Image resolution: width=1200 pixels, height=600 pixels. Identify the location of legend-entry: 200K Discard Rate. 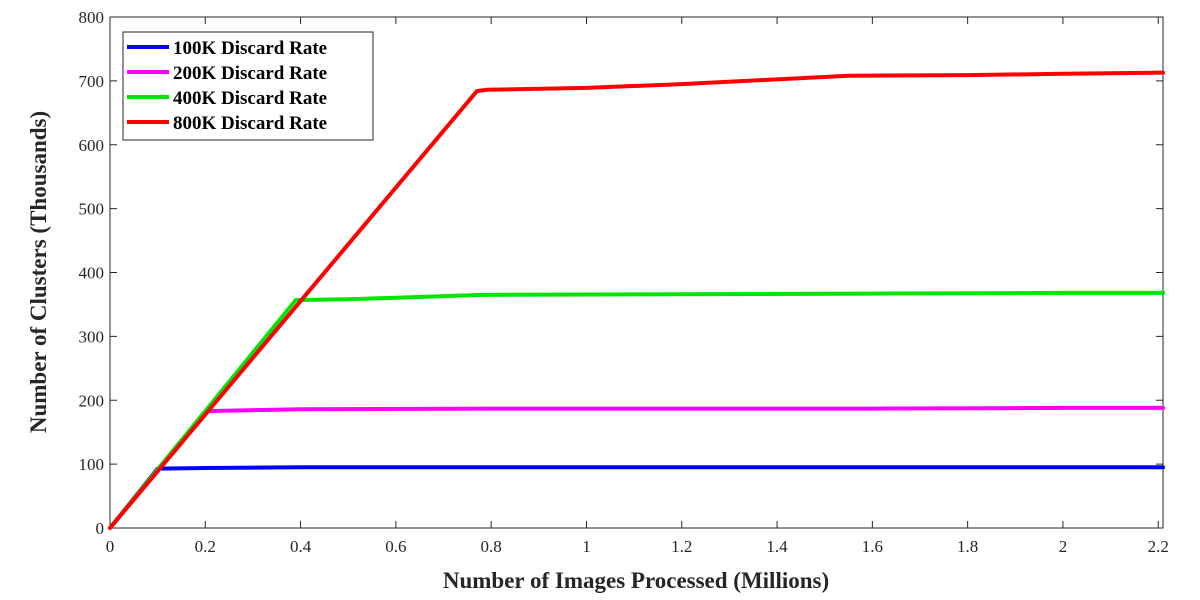
(250, 73).